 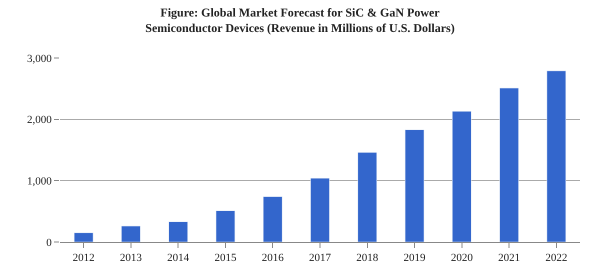 What do you see at coordinates (131, 258) in the screenshot?
I see `x-tick-label: 2013` at bounding box center [131, 258].